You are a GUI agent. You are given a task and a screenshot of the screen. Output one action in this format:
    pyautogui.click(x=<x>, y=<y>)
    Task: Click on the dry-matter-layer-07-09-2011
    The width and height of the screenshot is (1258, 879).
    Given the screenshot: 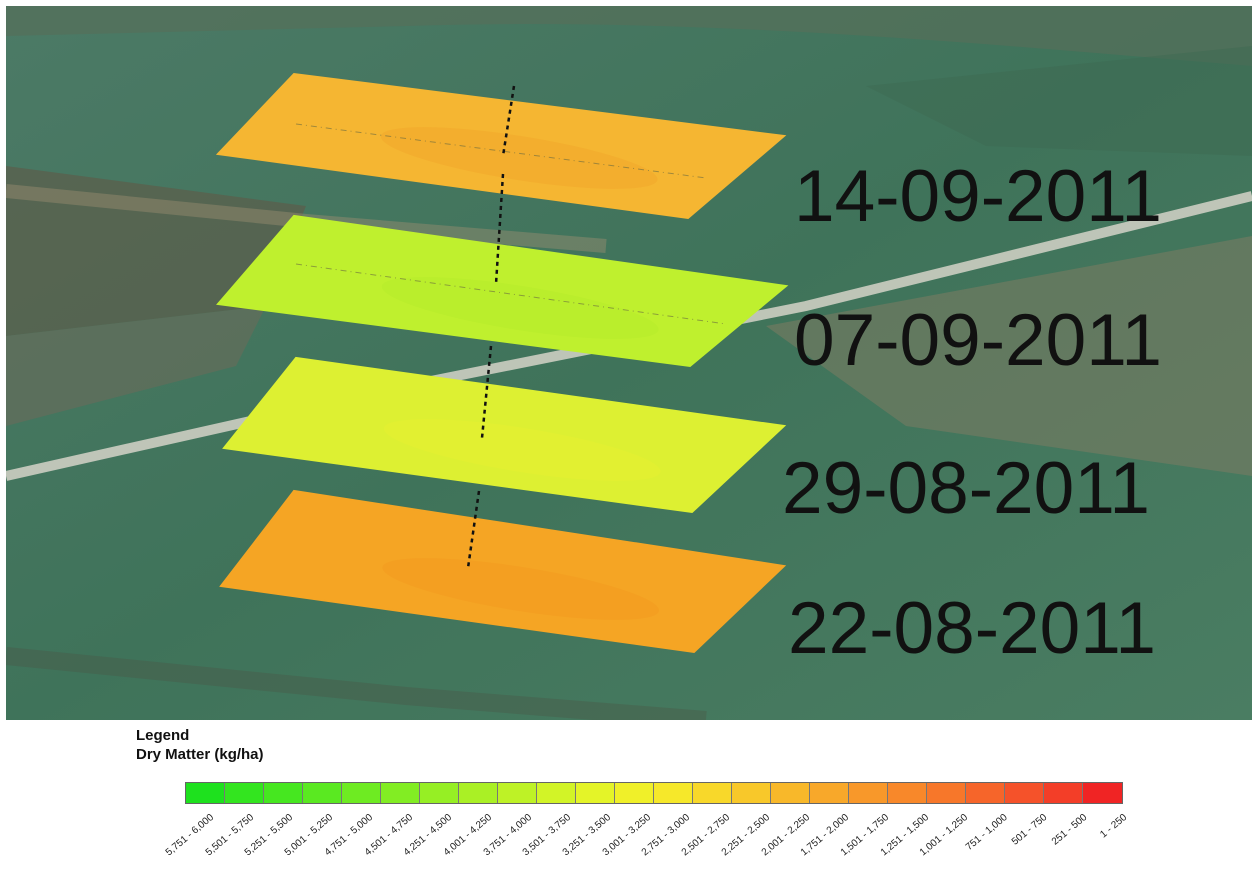 What is the action you would take?
    pyautogui.click(x=502, y=291)
    